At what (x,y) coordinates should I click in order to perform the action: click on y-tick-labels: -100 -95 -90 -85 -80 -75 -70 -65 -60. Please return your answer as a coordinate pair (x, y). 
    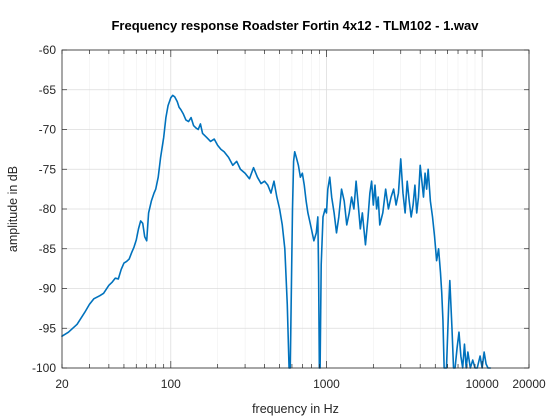
    Looking at the image, I should click on (44, 209).